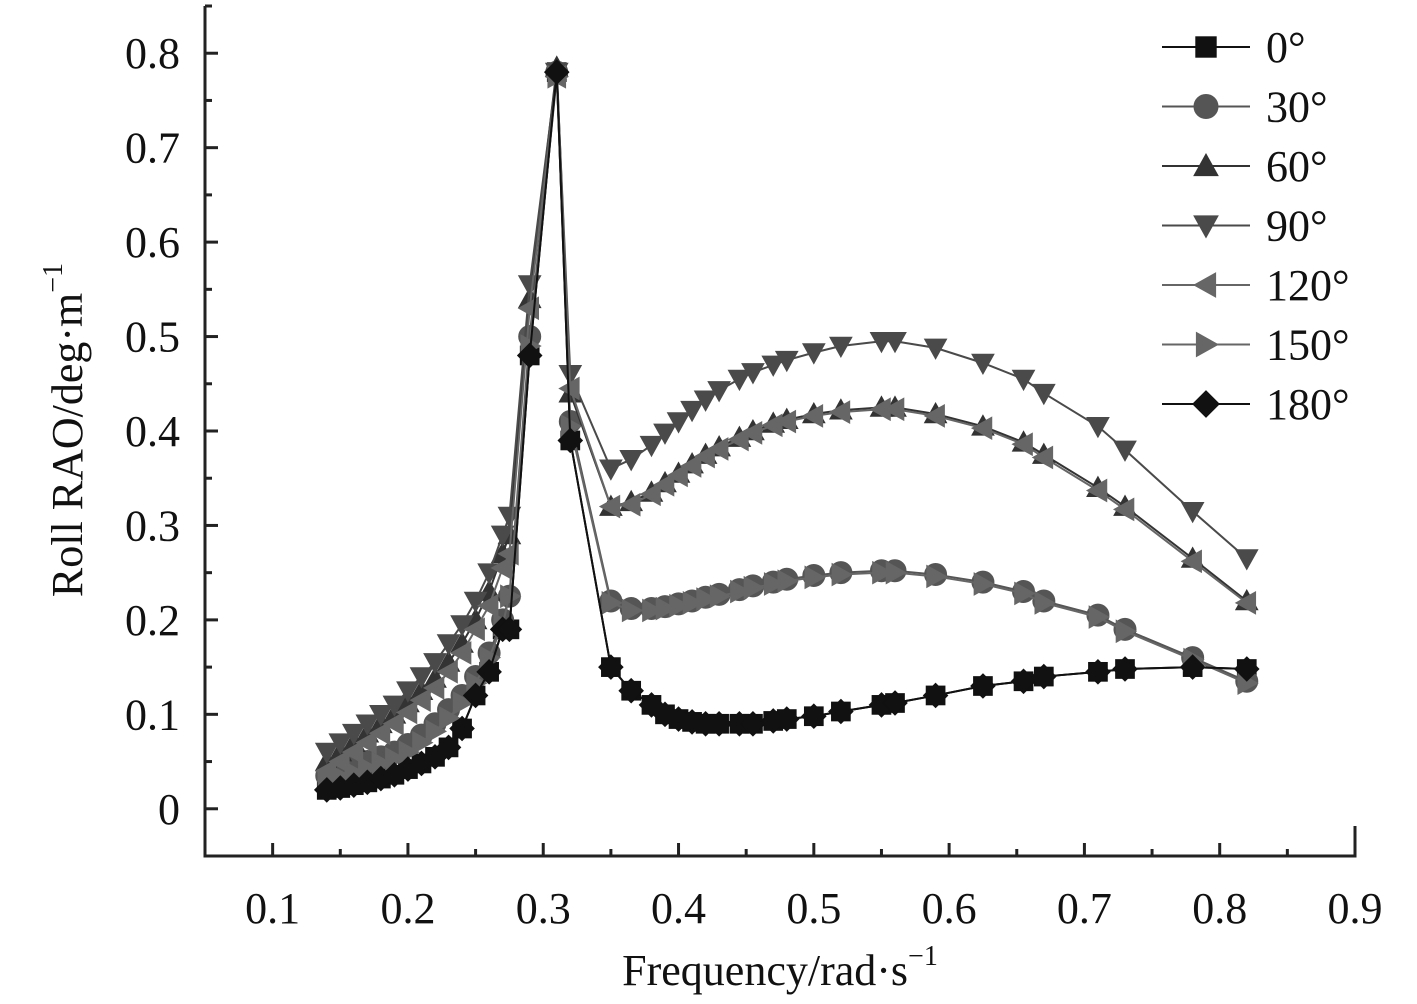 This screenshot has width=1417, height=1004. I want to click on x-tick-label: 0.7, so click(1084, 908).